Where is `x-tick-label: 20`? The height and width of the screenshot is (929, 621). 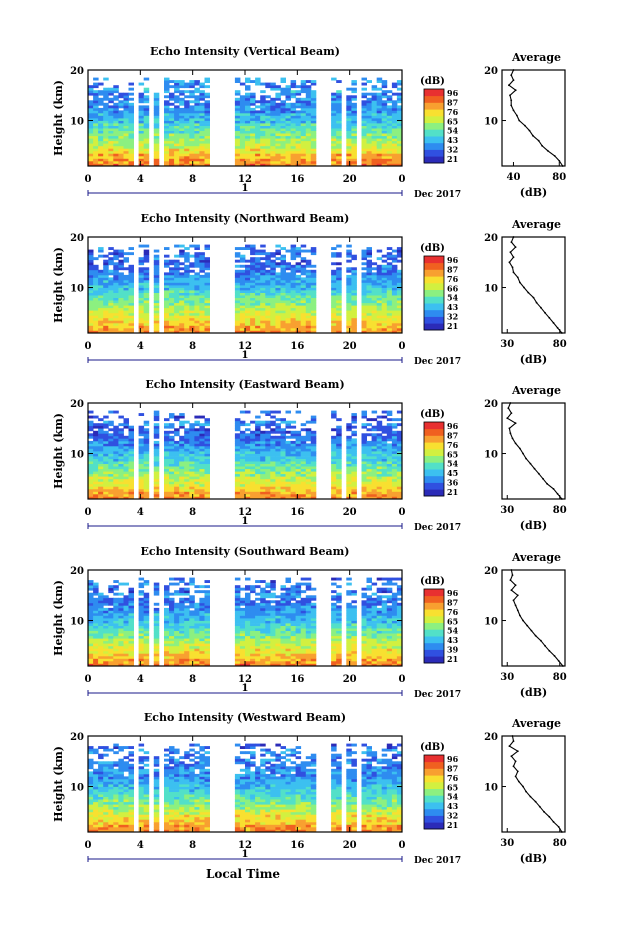 x-tick-label: 20 is located at coordinates (350, 179).